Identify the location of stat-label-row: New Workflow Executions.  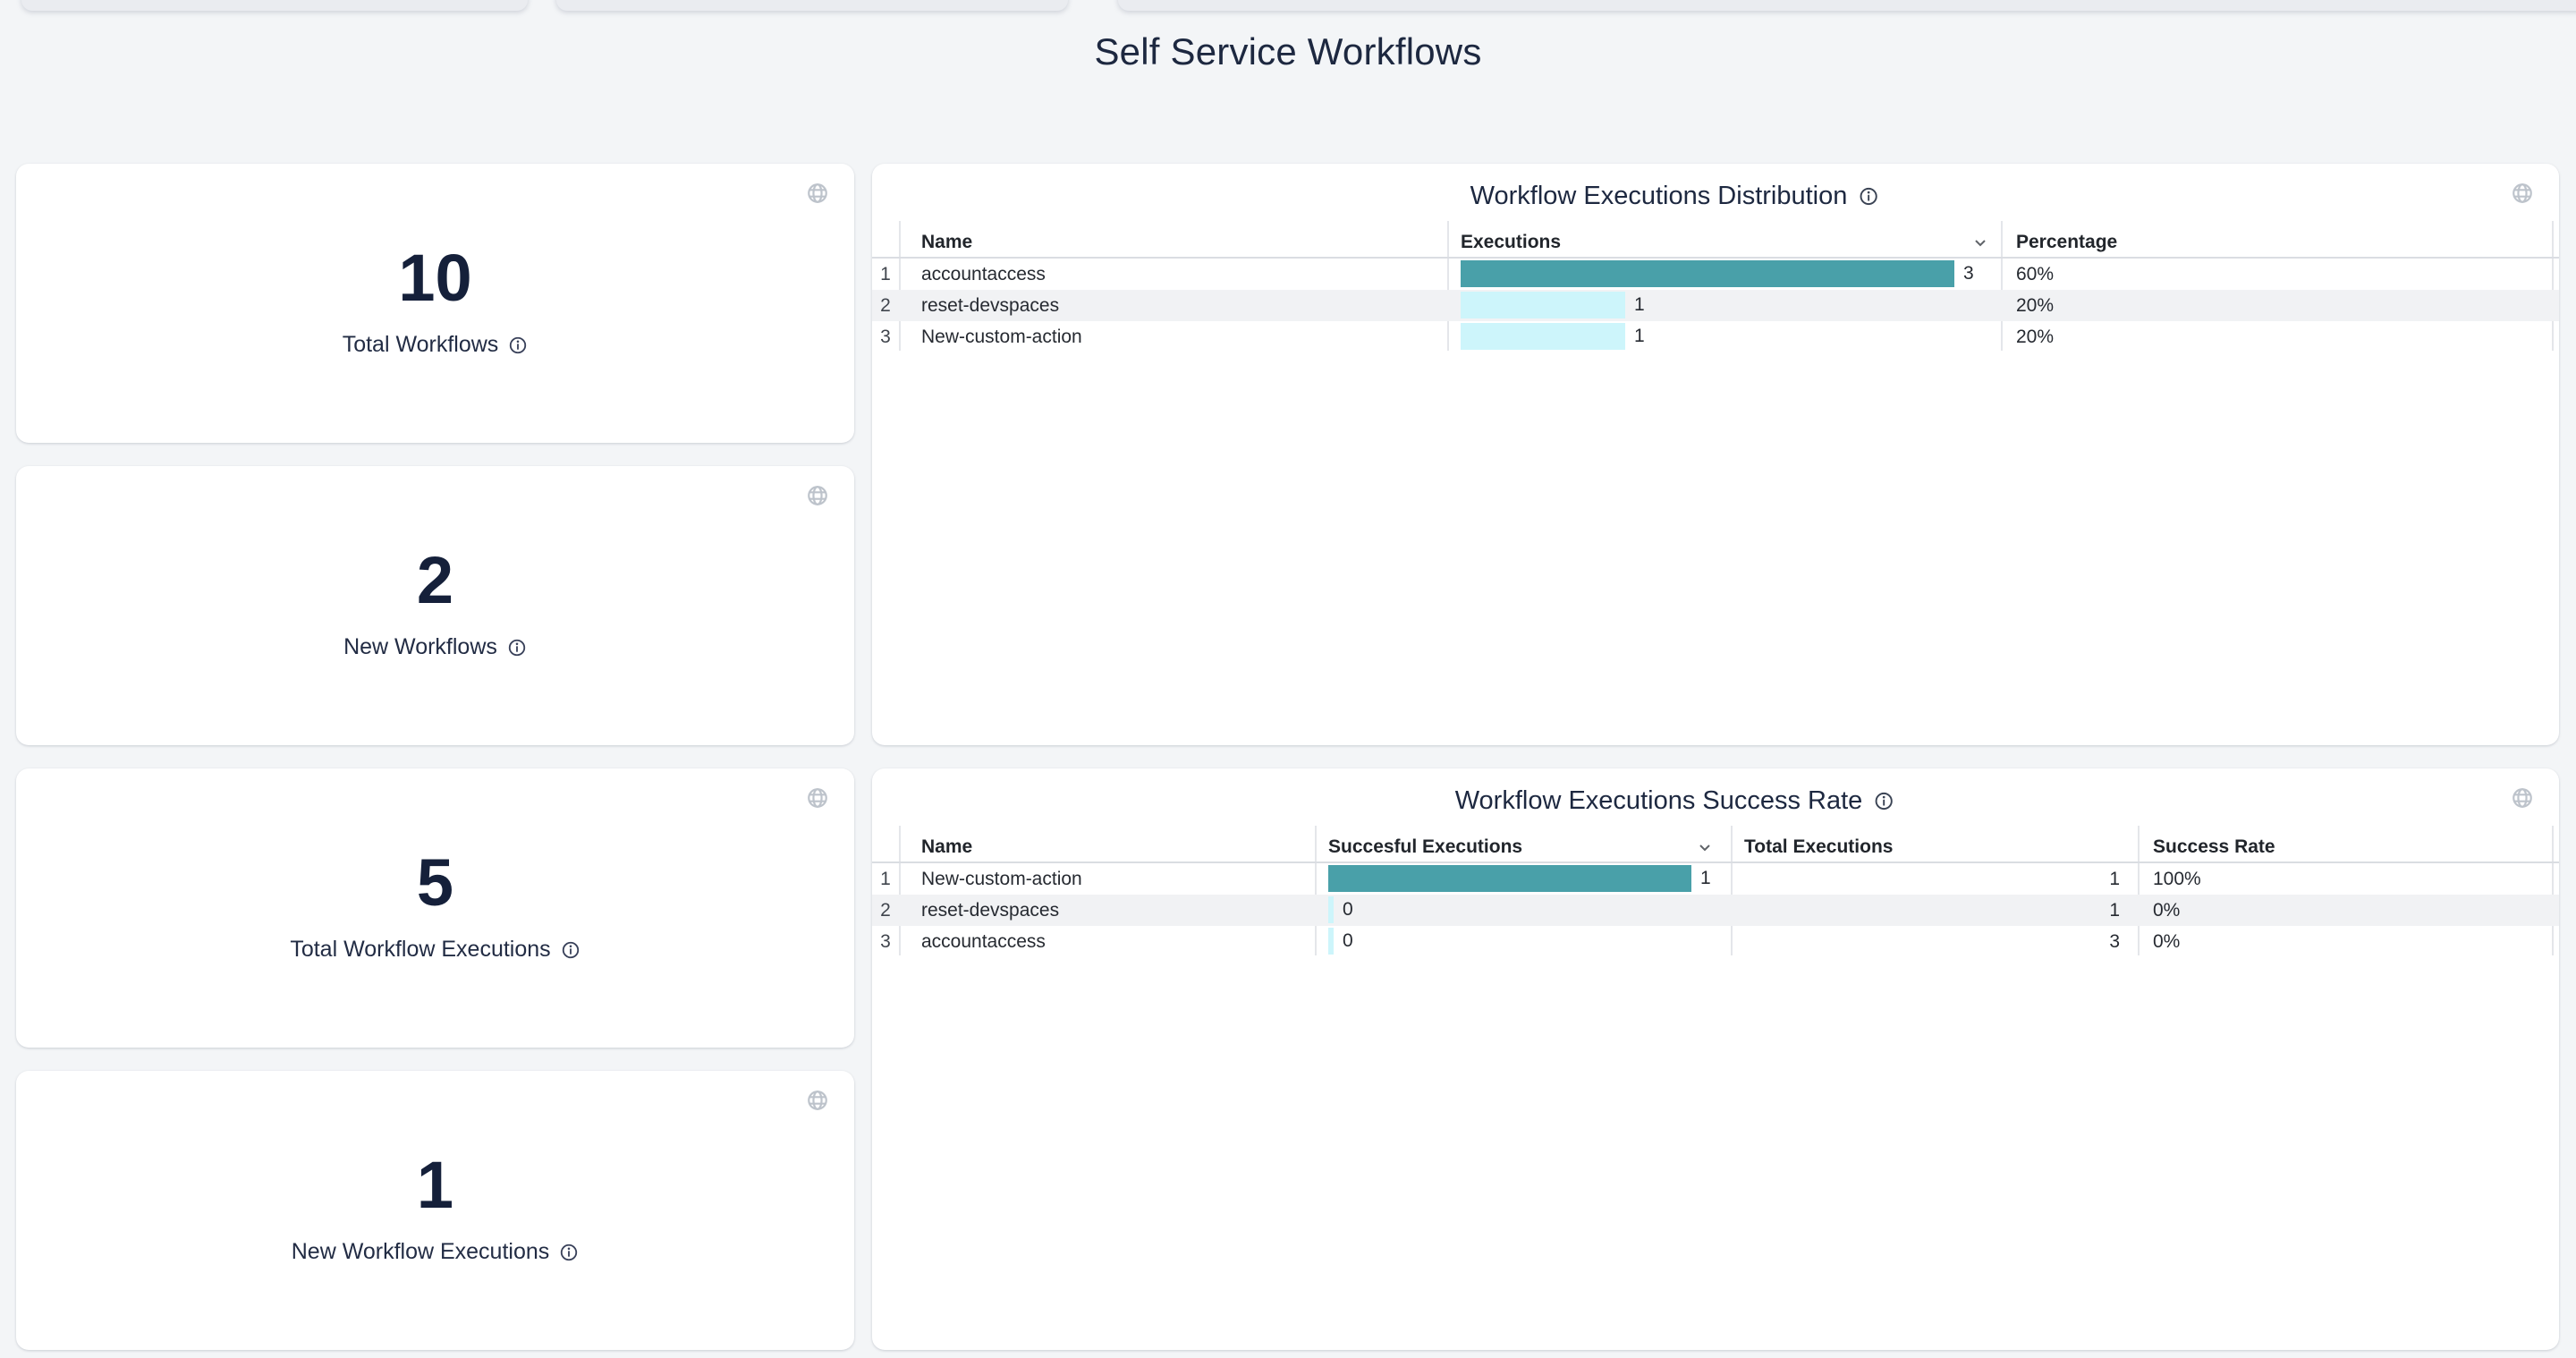
(435, 1252).